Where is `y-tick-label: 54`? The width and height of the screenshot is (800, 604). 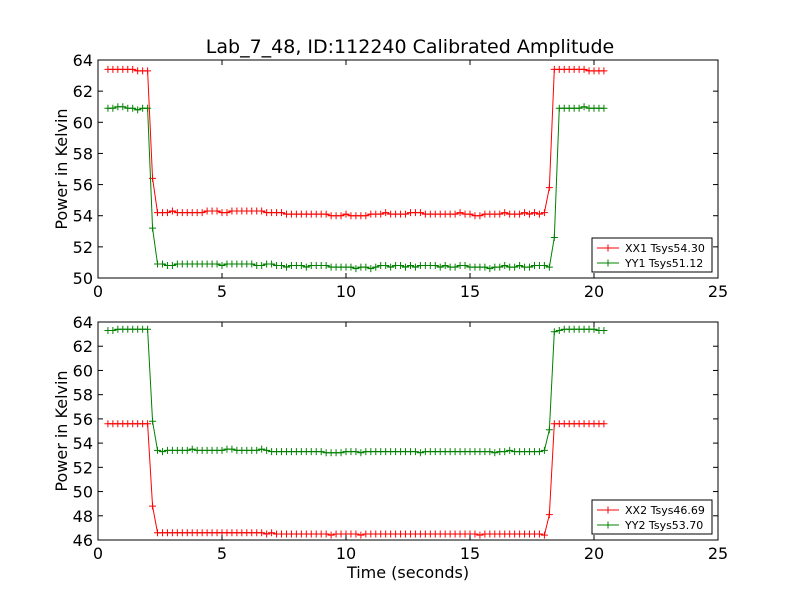
y-tick-label: 54 is located at coordinates (83, 216).